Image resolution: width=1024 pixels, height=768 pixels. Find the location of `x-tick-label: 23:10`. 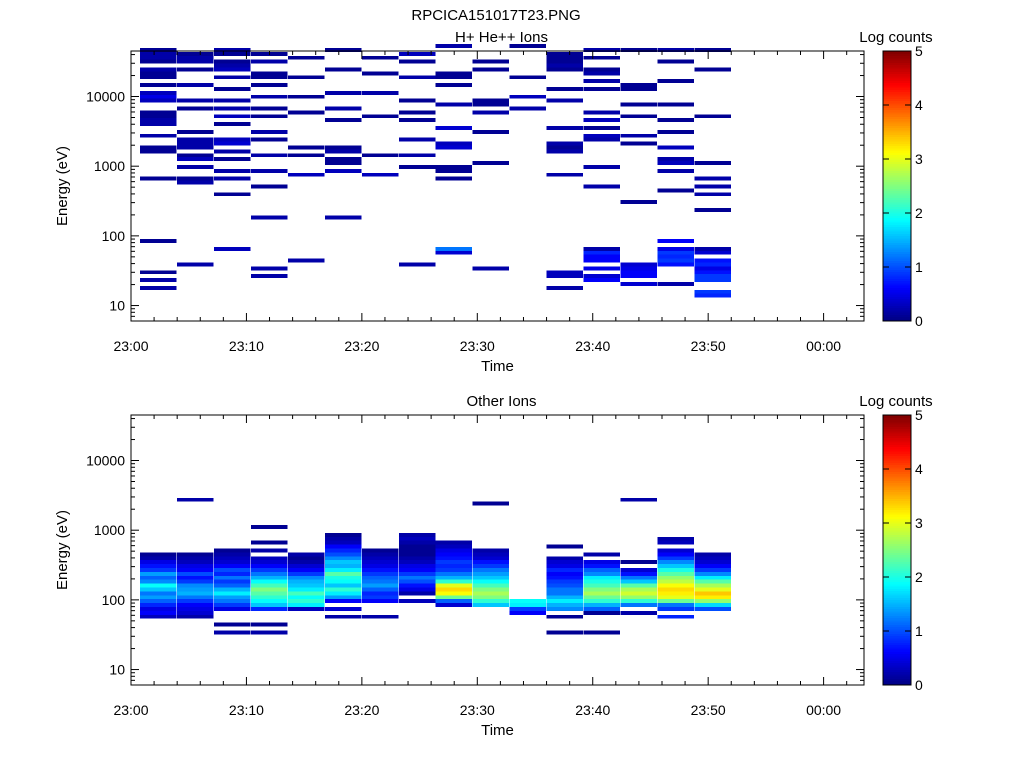

x-tick-label: 23:10 is located at coordinates (246, 710).